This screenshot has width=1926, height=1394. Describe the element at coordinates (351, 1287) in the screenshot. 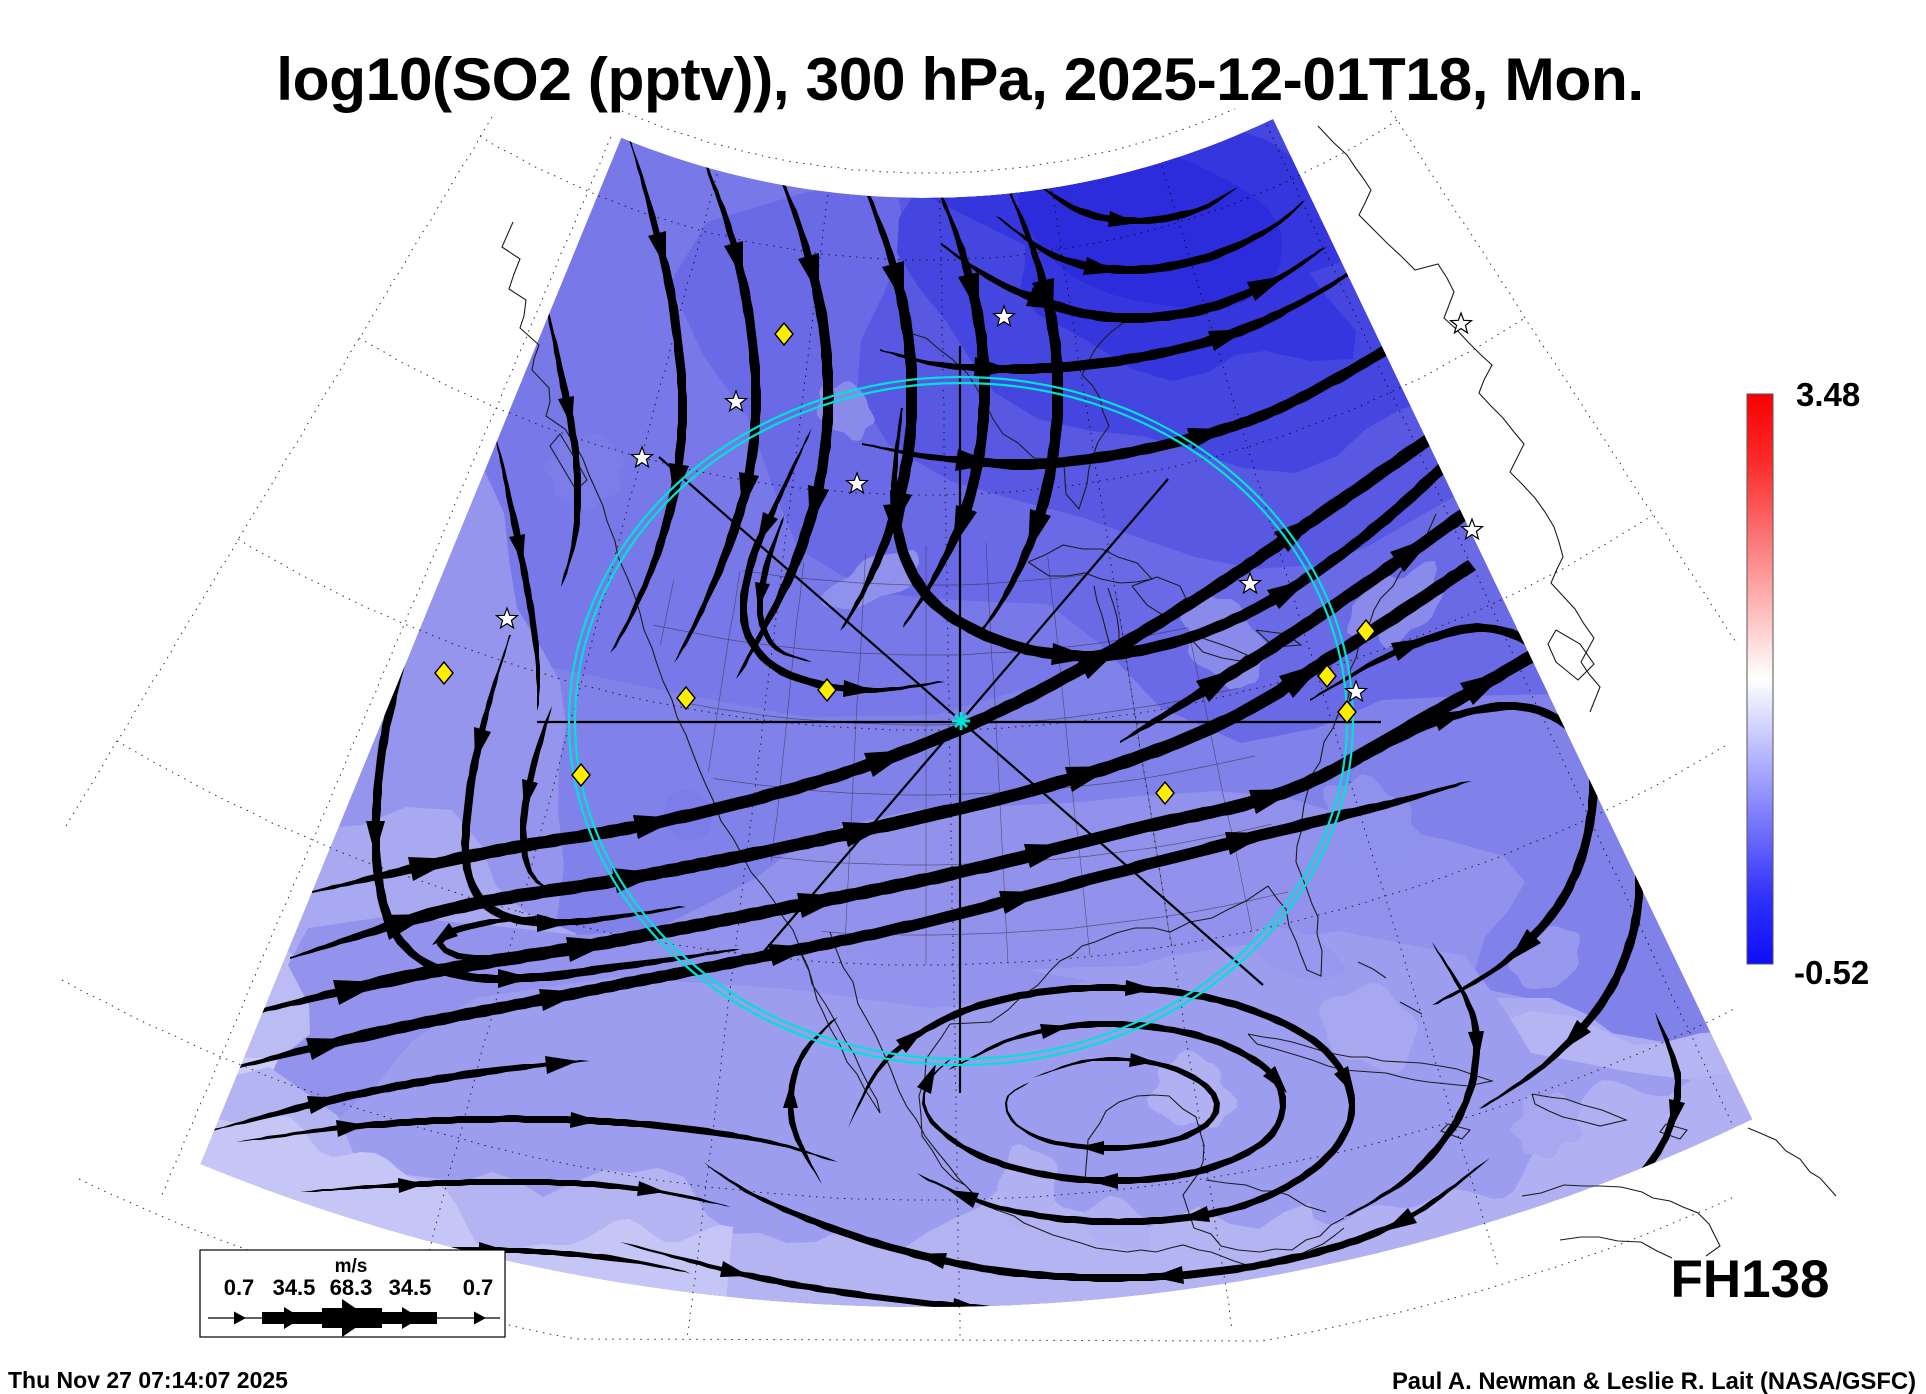

I see `svg-text: 68.3` at that location.